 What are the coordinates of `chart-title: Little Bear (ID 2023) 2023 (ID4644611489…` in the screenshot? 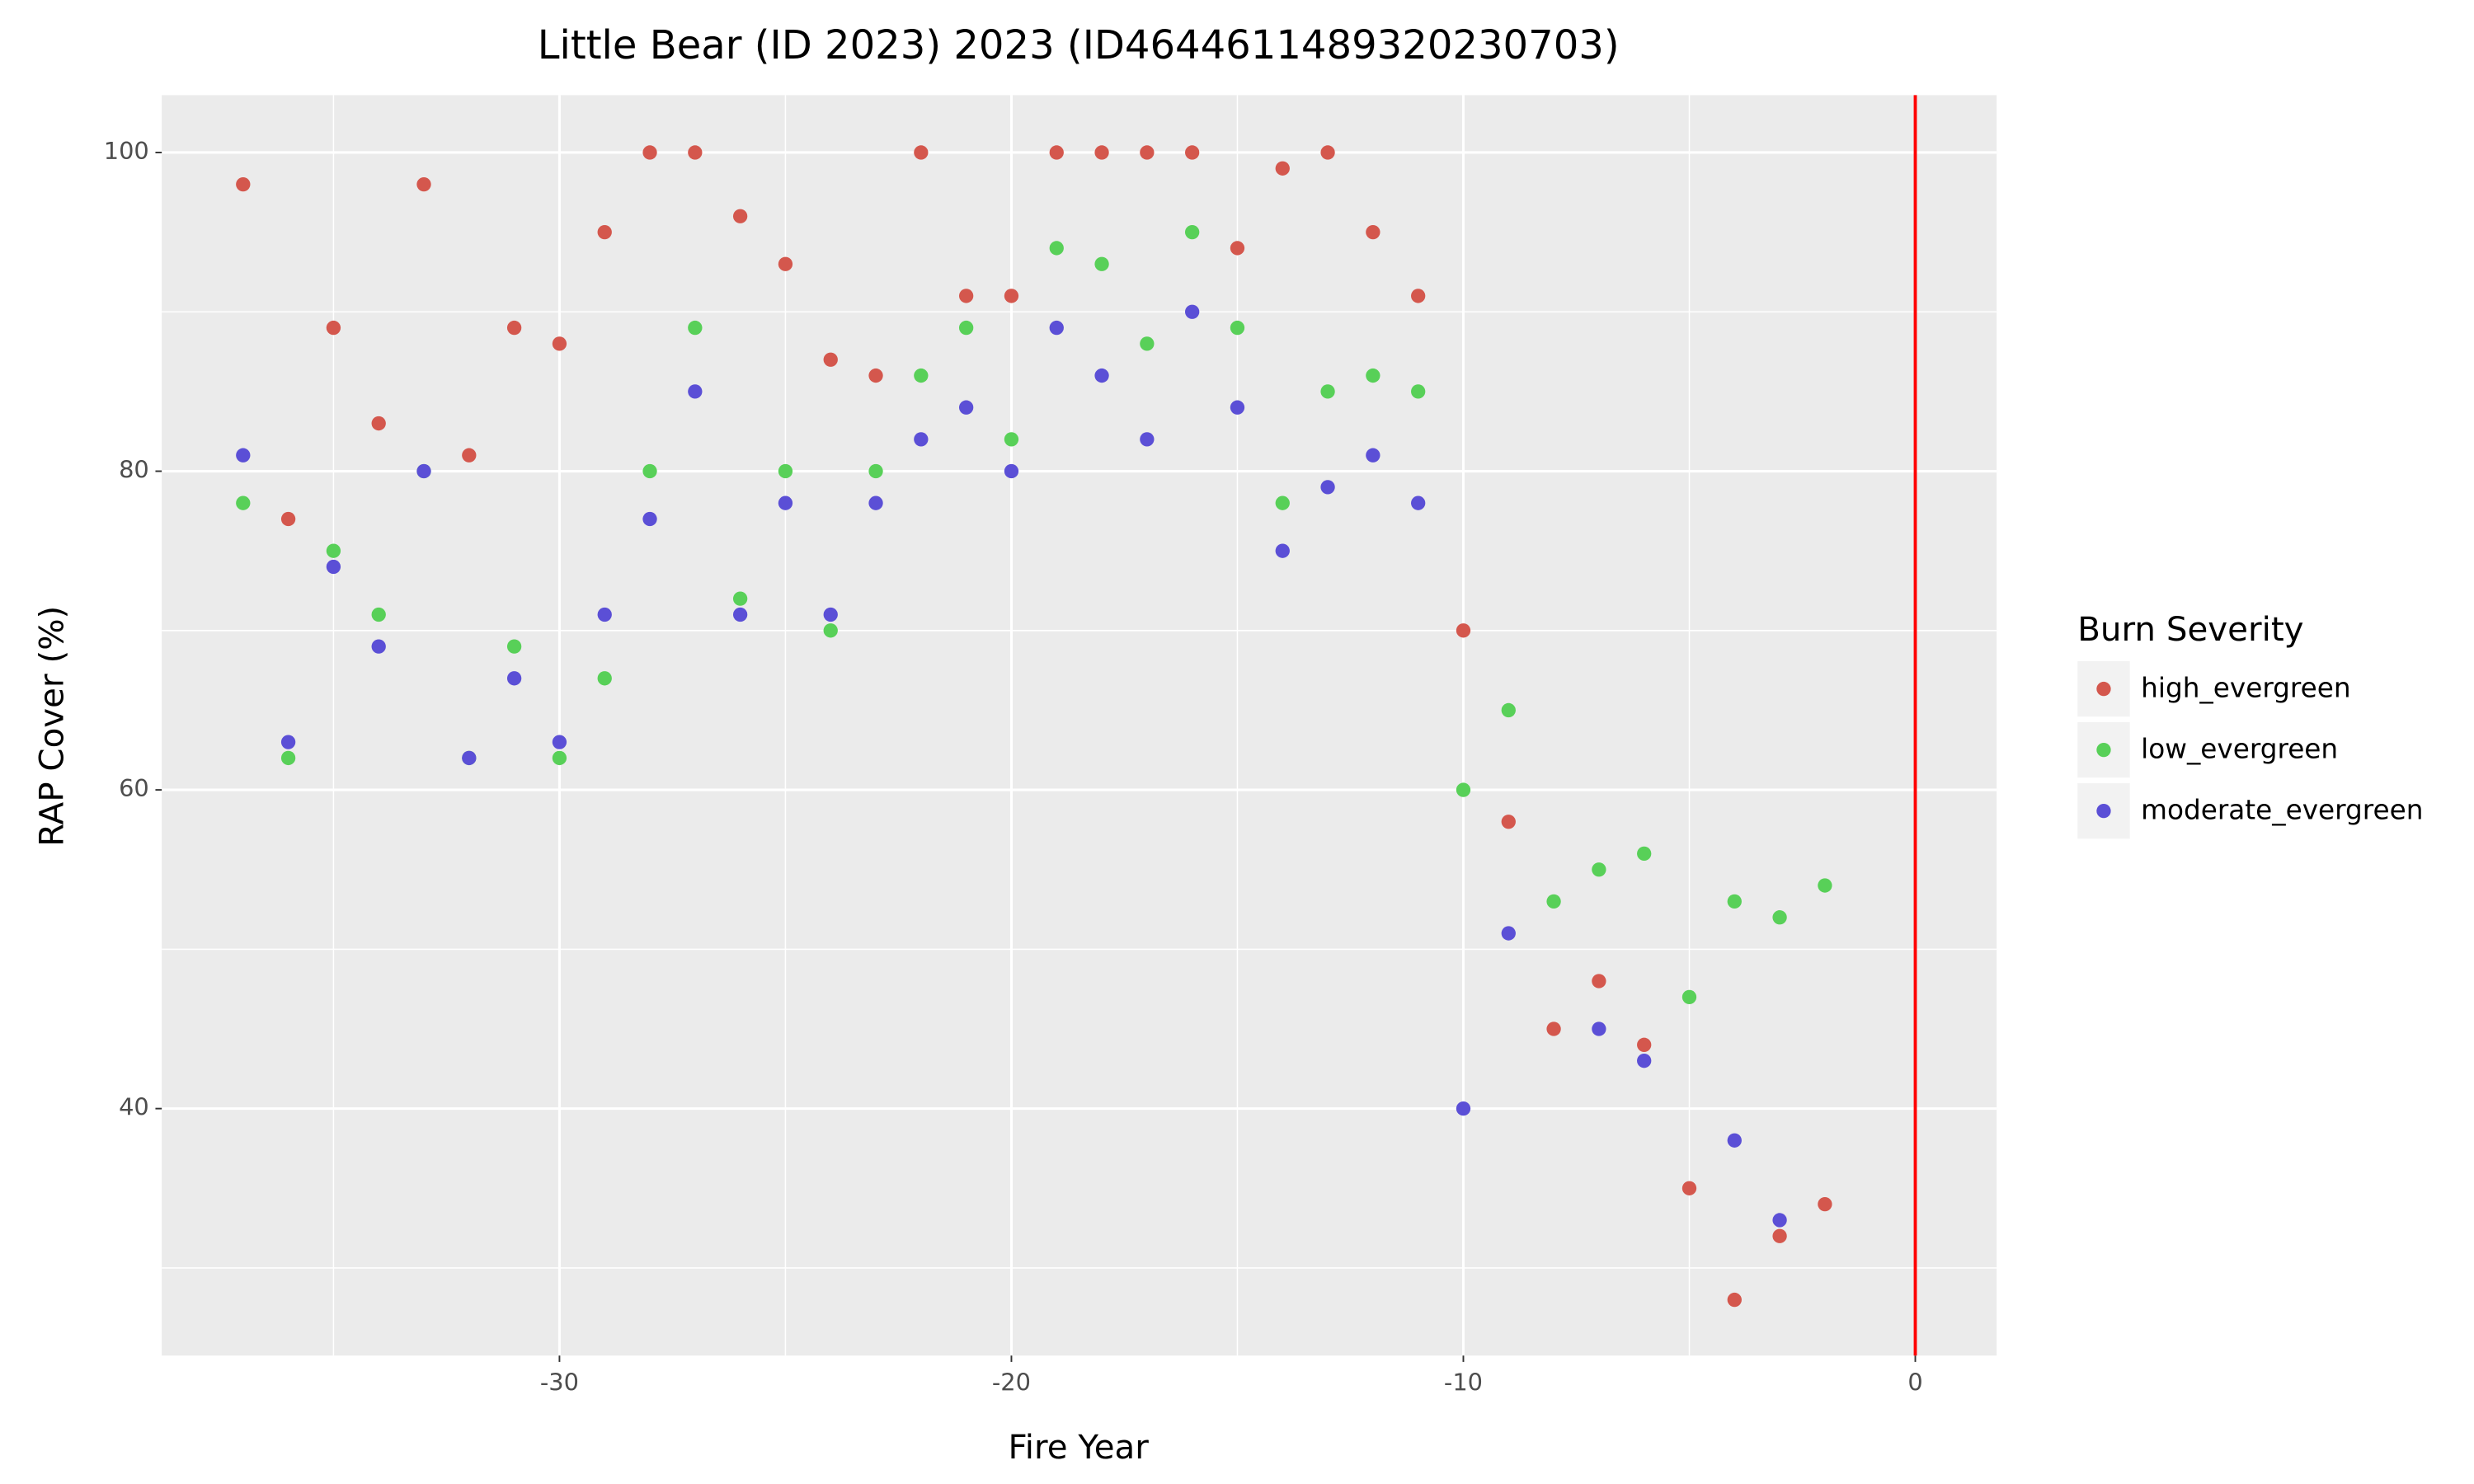 It's located at (1079, 45).